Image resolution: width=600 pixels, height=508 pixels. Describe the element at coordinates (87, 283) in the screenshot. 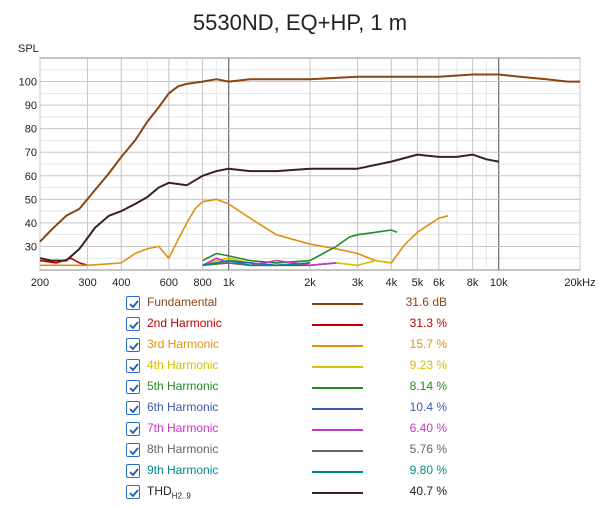

I see `x-tick-label: 300` at that location.